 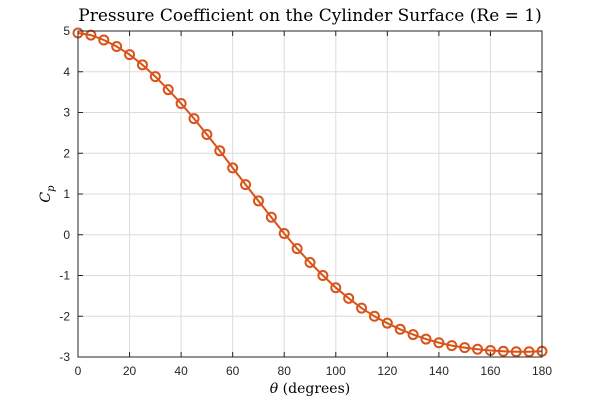 I want to click on x-tick-label: 100, so click(x=336, y=371).